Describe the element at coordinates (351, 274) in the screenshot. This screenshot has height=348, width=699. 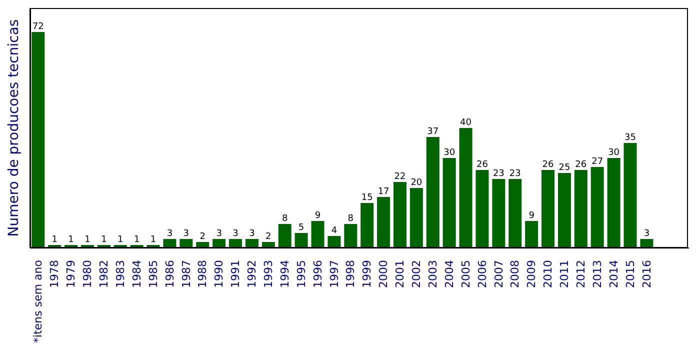
I see `x-tick-label: 1998` at that location.